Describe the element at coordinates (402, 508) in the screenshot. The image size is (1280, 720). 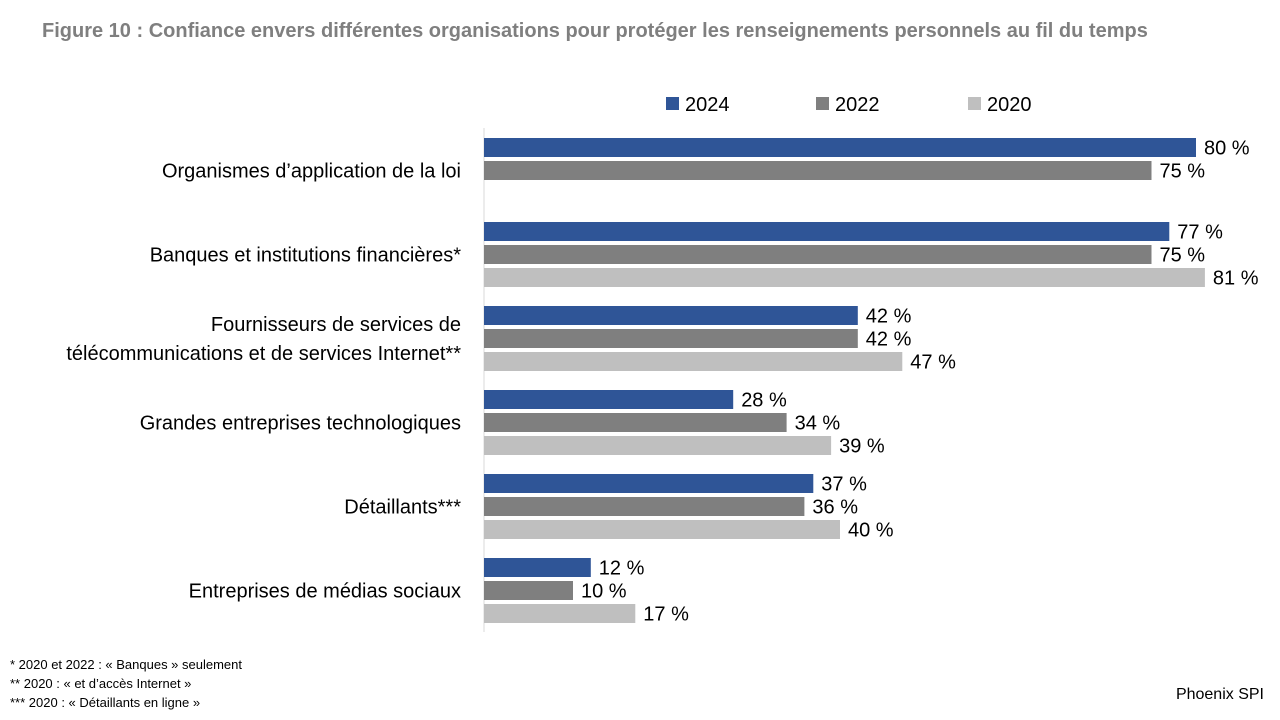
I see `category-label-4: Détaillants***` at that location.